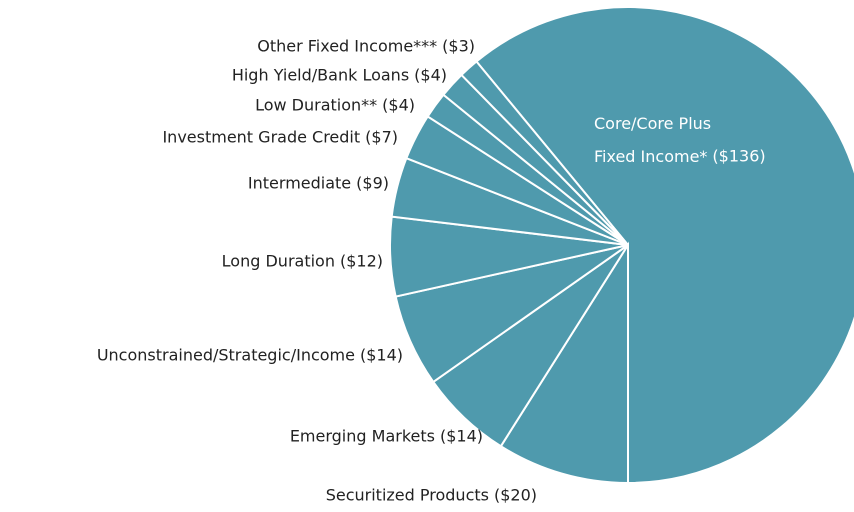 Image resolution: width=854 pixels, height=512 pixels. Describe the element at coordinates (362, 436) in the screenshot. I see `slice-label: Emerging Markets` at that location.